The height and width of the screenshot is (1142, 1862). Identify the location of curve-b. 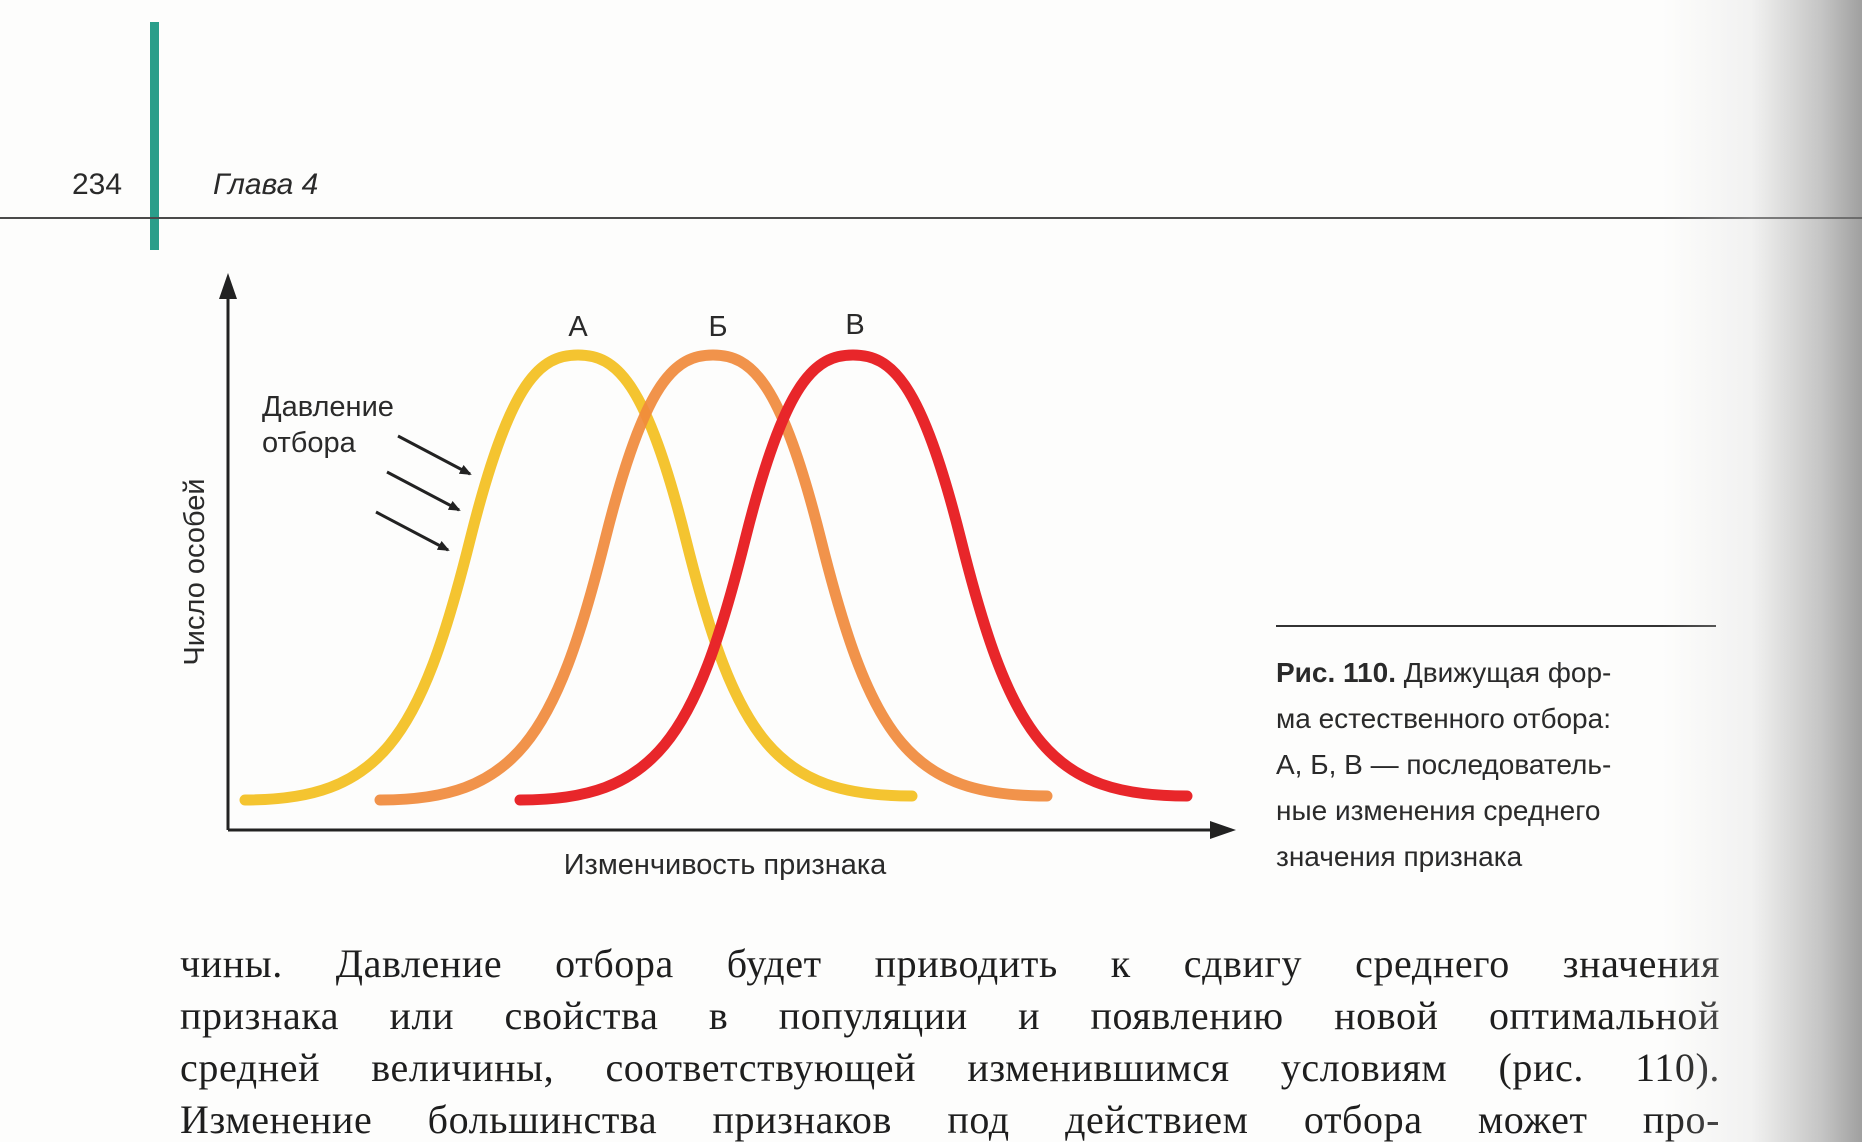
(713, 577).